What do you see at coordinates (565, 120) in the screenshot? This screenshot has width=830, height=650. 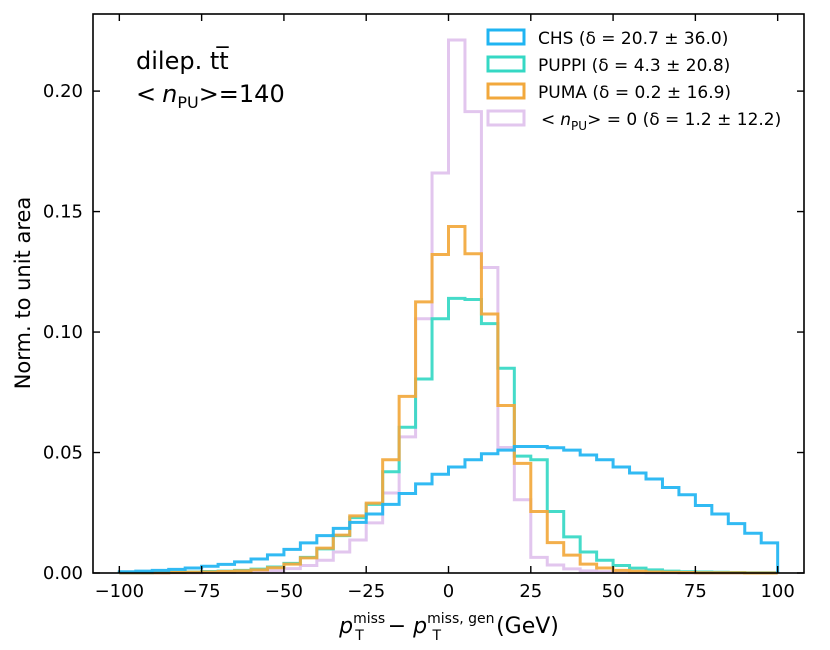 I see `legend-npu0-var: n` at bounding box center [565, 120].